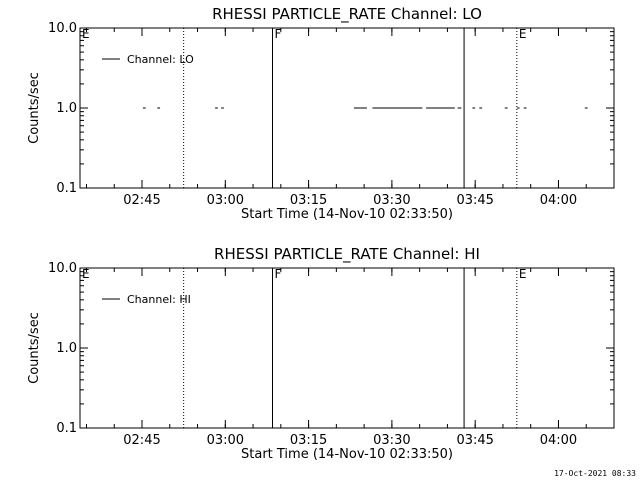 Image resolution: width=640 pixels, height=480 pixels. What do you see at coordinates (595, 473) in the screenshot?
I see `footer-timestamp: 17-Oct-2021 08:33` at bounding box center [595, 473].